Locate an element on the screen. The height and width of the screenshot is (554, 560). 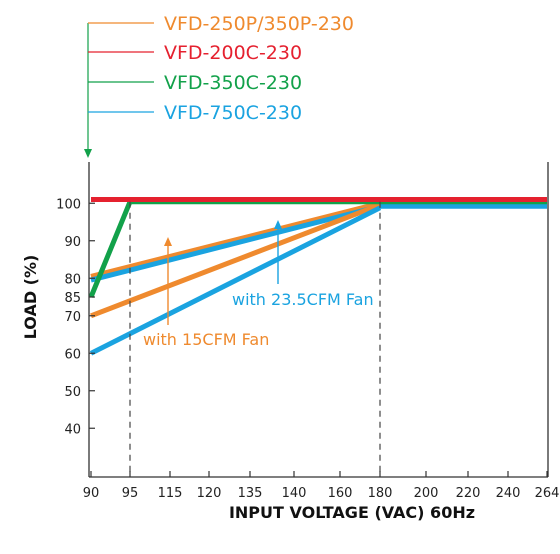
x-tick-label-160: 160 is located at coordinates (340, 493).